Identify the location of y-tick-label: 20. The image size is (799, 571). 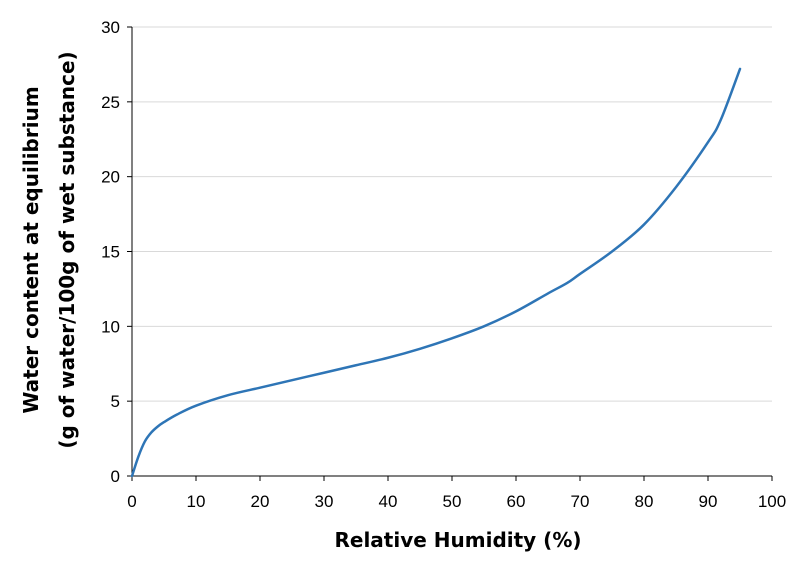
(110, 177).